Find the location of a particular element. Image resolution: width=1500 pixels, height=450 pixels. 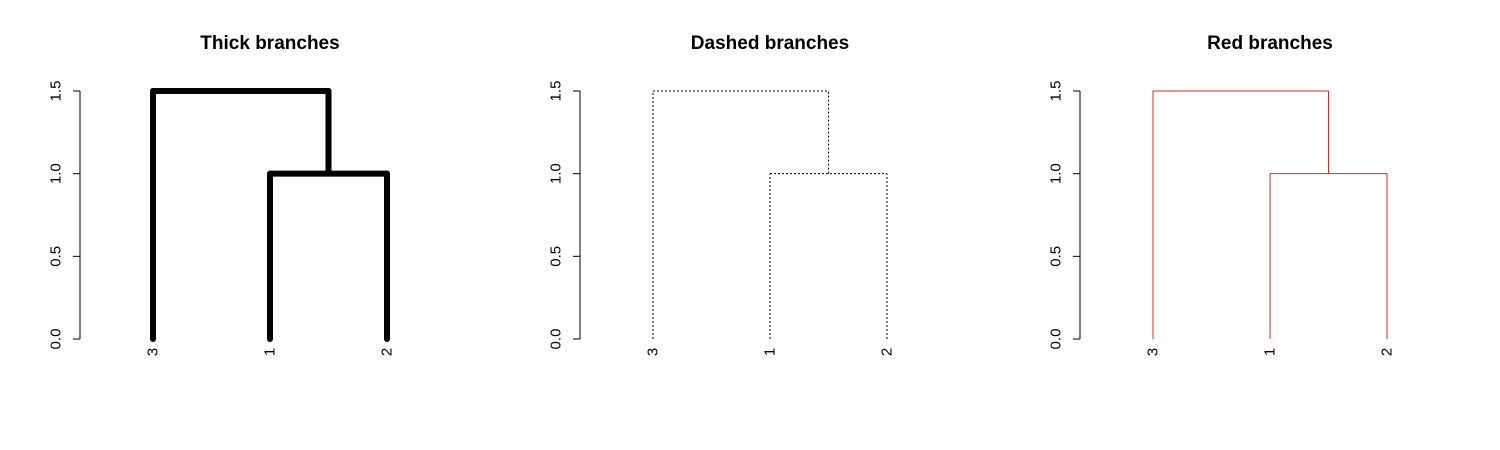

panel-title: Dashed branches is located at coordinates (770, 43).